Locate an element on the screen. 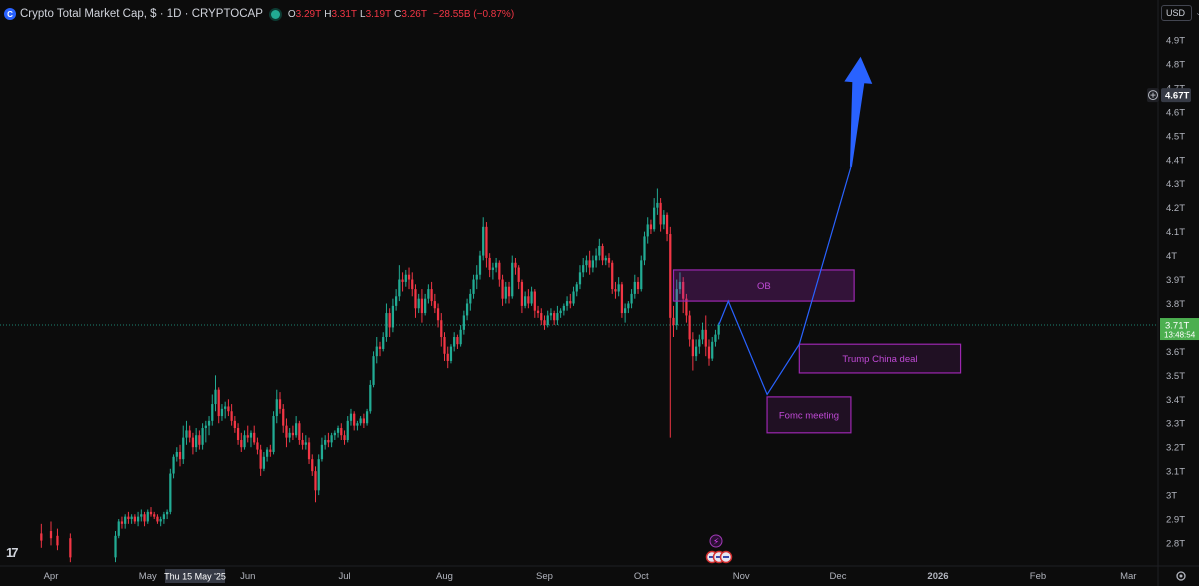 The image size is (1199, 586). y-axis-tick-label: 3.9T is located at coordinates (1175, 280).